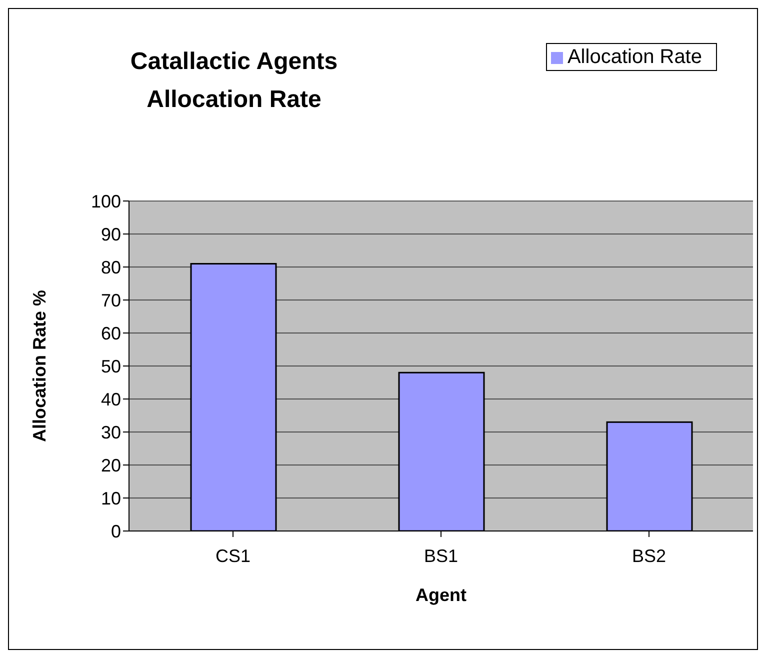 Image resolution: width=764 pixels, height=652 pixels. What do you see at coordinates (105, 201) in the screenshot?
I see `y-tick-label: 100` at bounding box center [105, 201].